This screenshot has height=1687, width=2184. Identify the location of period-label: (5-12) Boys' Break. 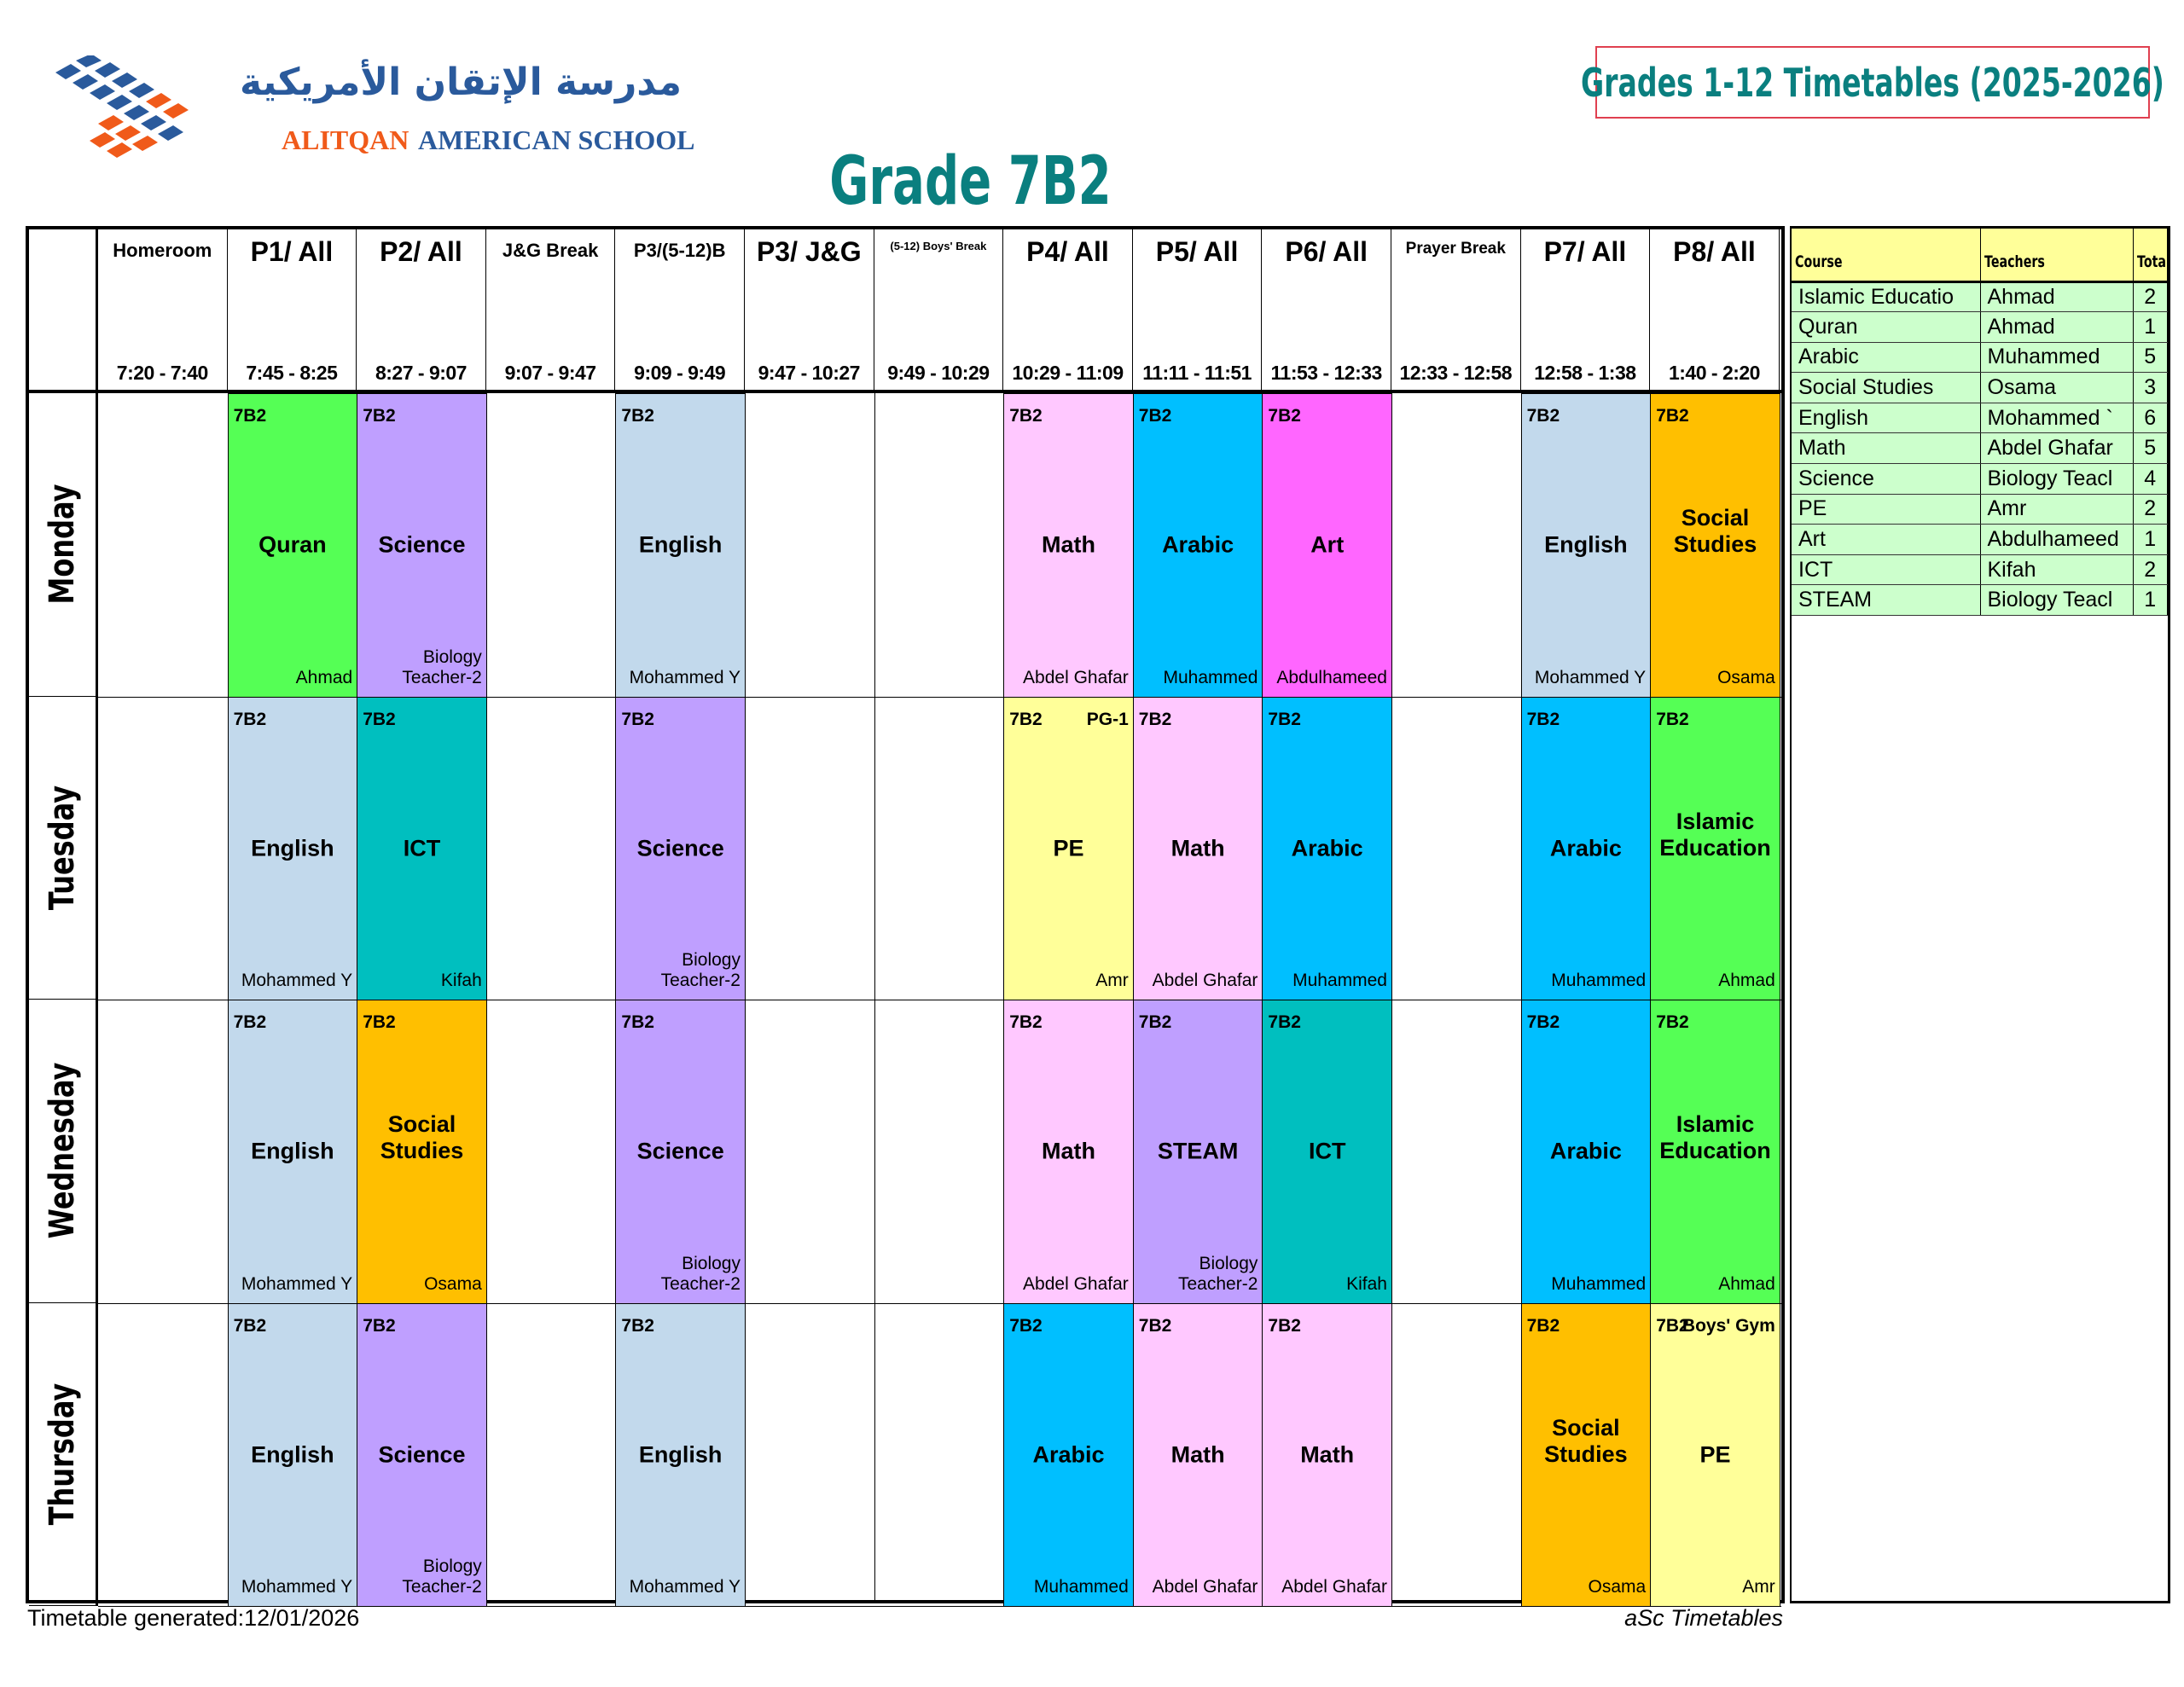
(939, 246).